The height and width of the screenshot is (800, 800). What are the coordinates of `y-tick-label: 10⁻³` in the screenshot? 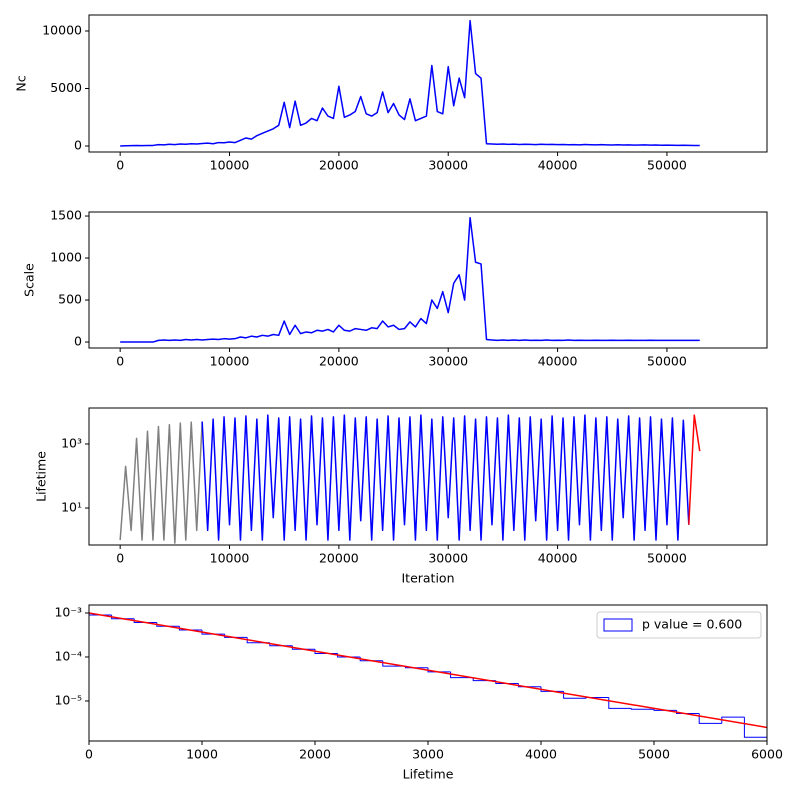 It's located at (68, 611).